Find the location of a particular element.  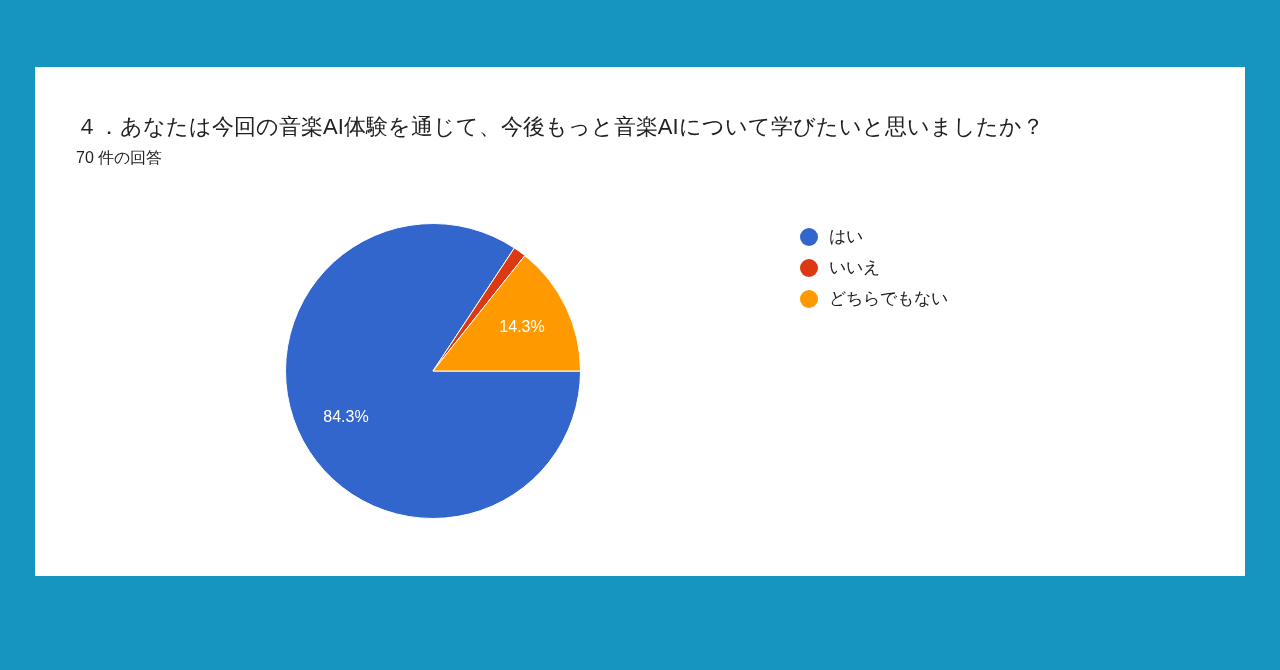

legend-label: はい is located at coordinates (846, 237).